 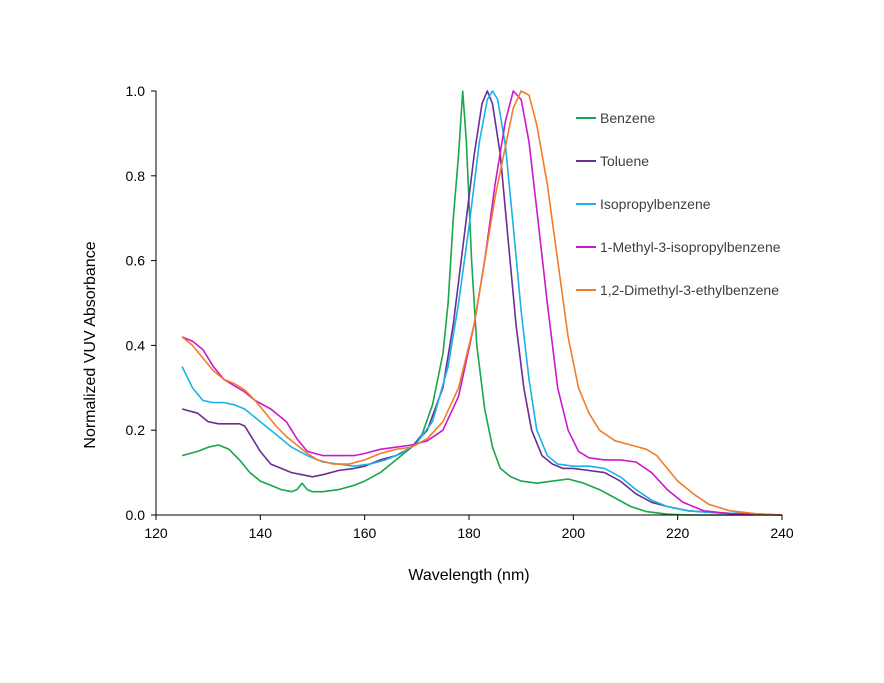 I want to click on y-tick-label: 0.4, so click(x=136, y=345).